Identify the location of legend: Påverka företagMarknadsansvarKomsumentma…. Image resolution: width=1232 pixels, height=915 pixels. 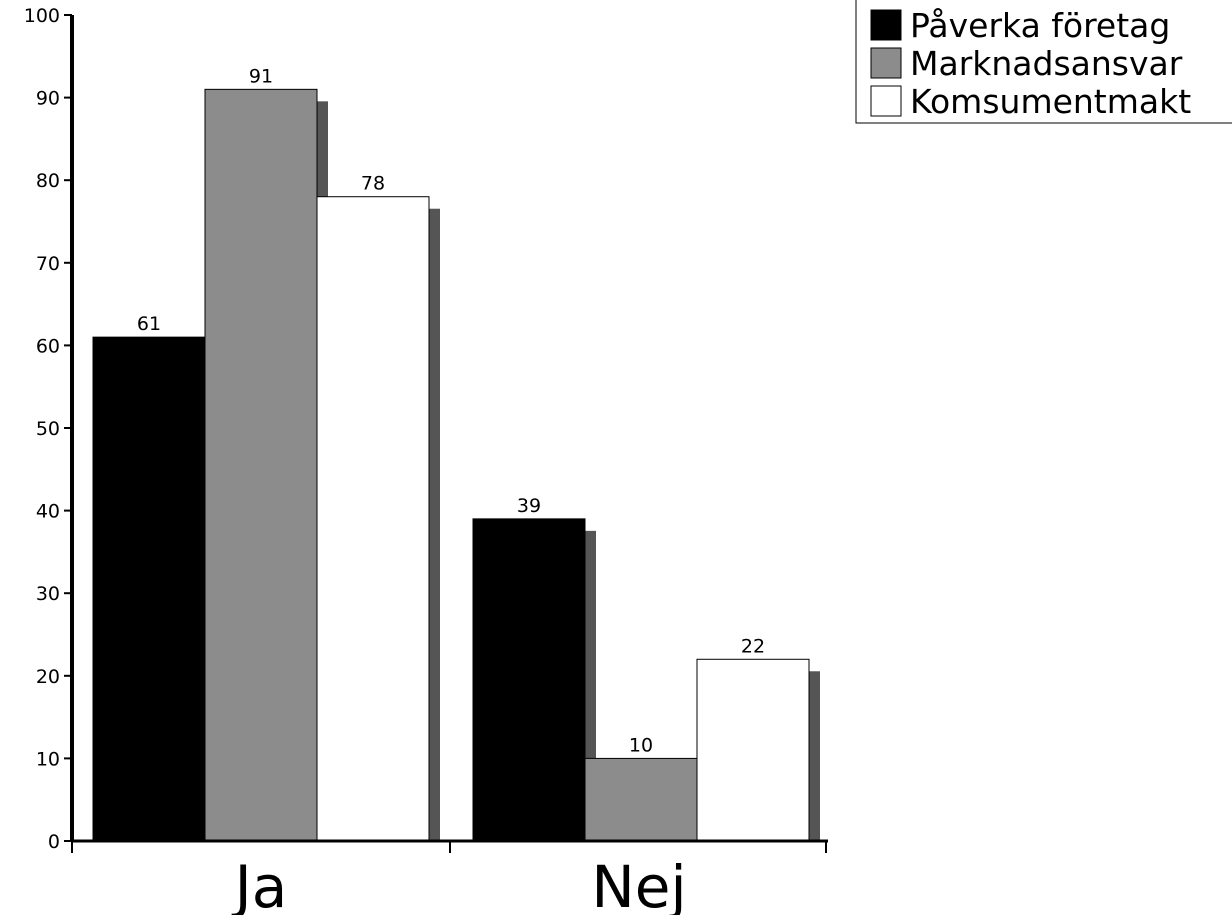
(1043, 62).